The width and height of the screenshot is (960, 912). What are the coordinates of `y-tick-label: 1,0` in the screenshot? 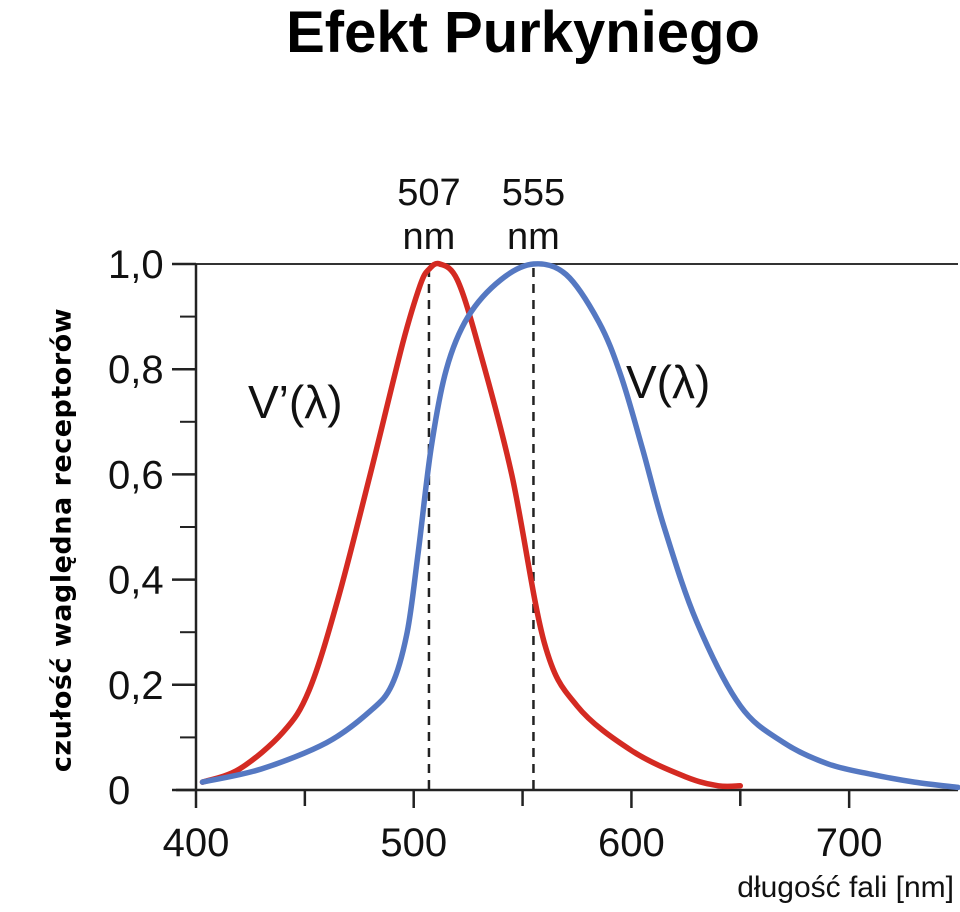 It's located at (136, 265).